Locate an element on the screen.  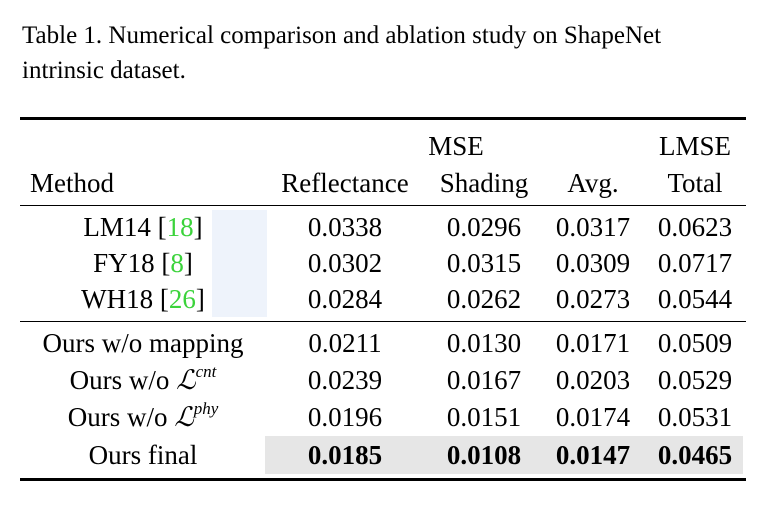
cell-reflectance: 0.0196 is located at coordinates (345, 417).